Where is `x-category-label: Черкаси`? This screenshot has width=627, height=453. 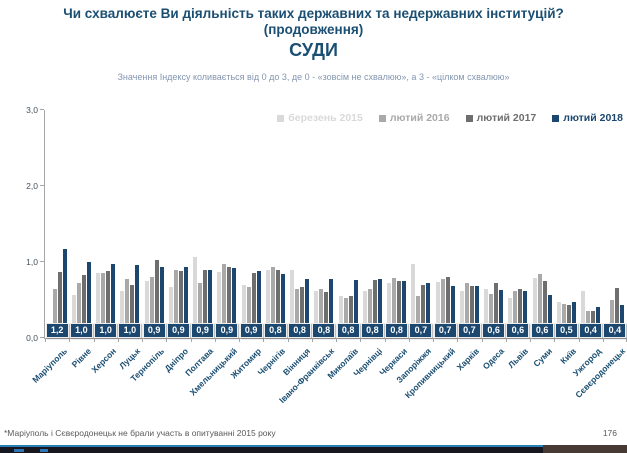 x-category-label: Черкаси is located at coordinates (392, 362).